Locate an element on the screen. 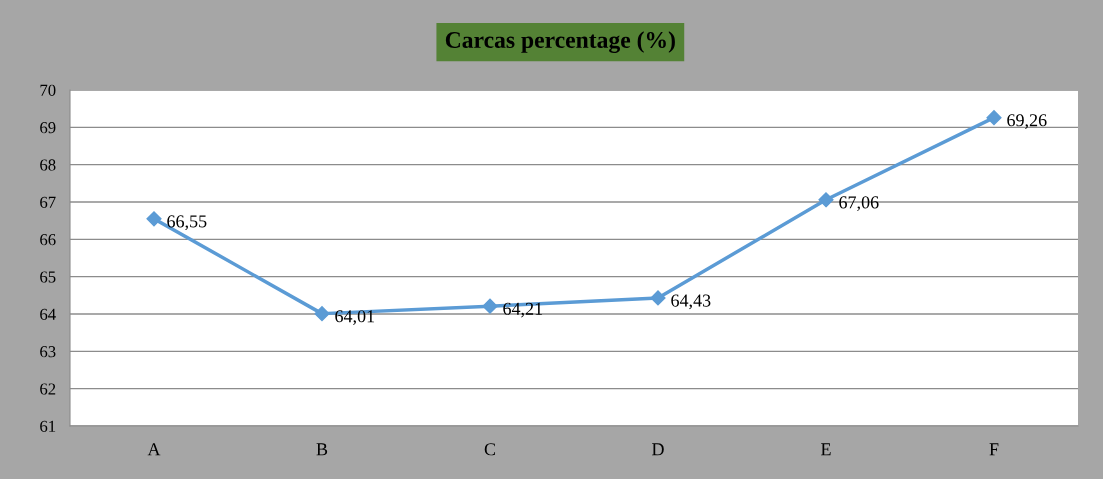 This screenshot has width=1103, height=479. y-tick-label: 69 is located at coordinates (48, 128).